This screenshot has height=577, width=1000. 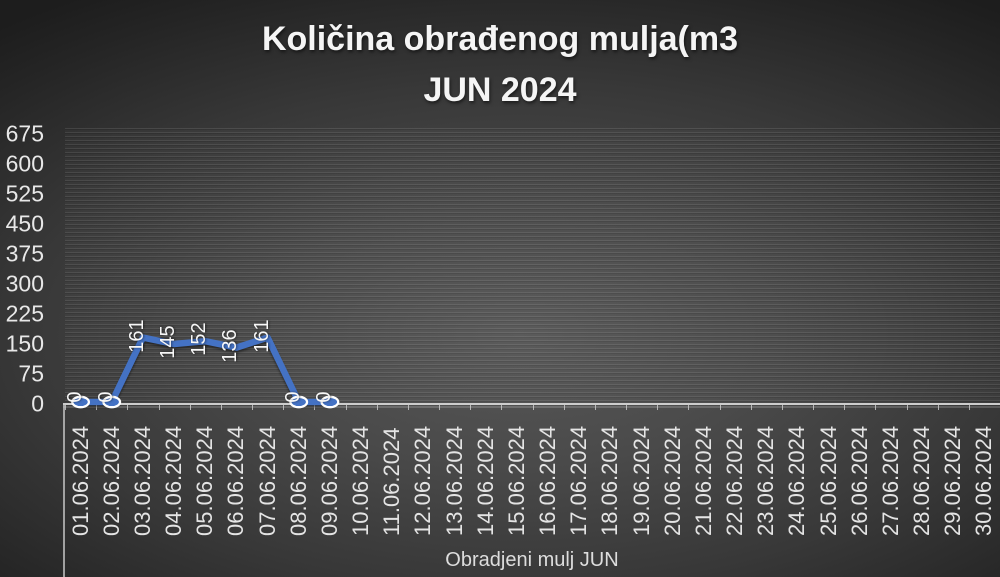 What do you see at coordinates (922, 480) in the screenshot?
I see `x-axis-date-label: 28.06.2024` at bounding box center [922, 480].